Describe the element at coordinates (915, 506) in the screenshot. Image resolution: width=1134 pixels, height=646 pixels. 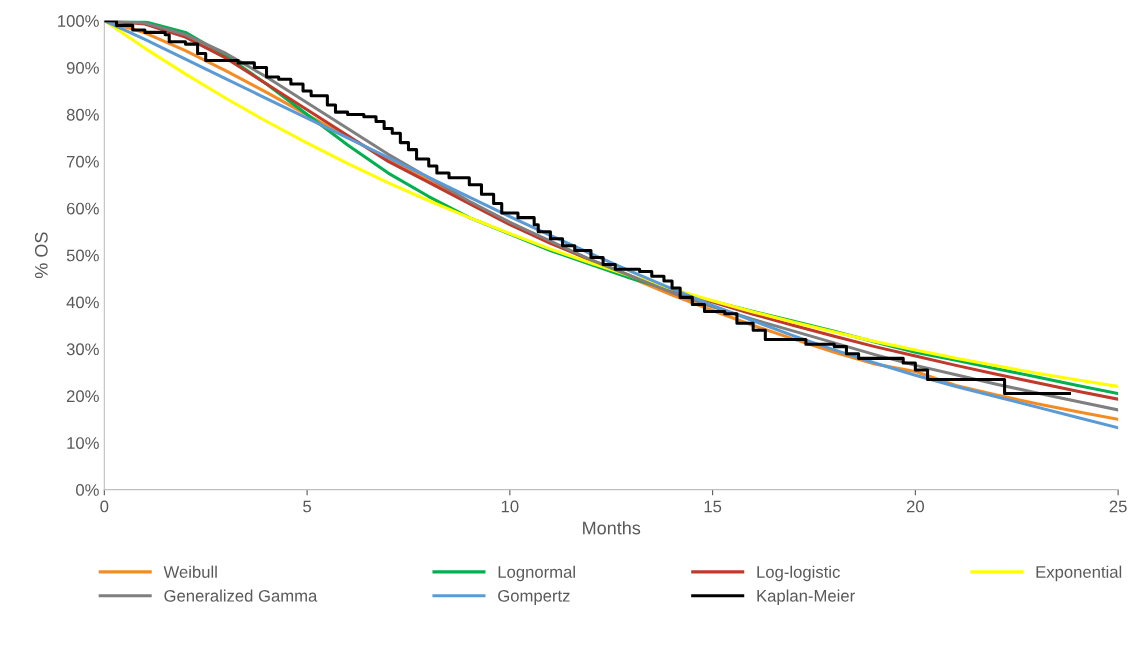
I see `x-tick-label: 20` at that location.